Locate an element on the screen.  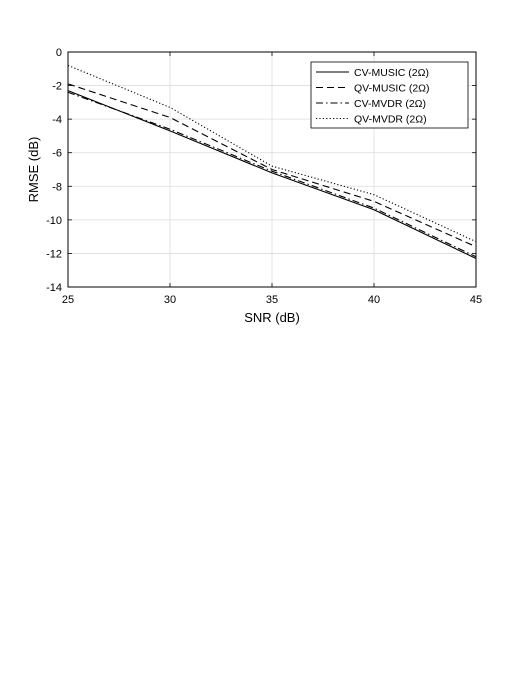
x-tick-label: 25 is located at coordinates (68, 300).